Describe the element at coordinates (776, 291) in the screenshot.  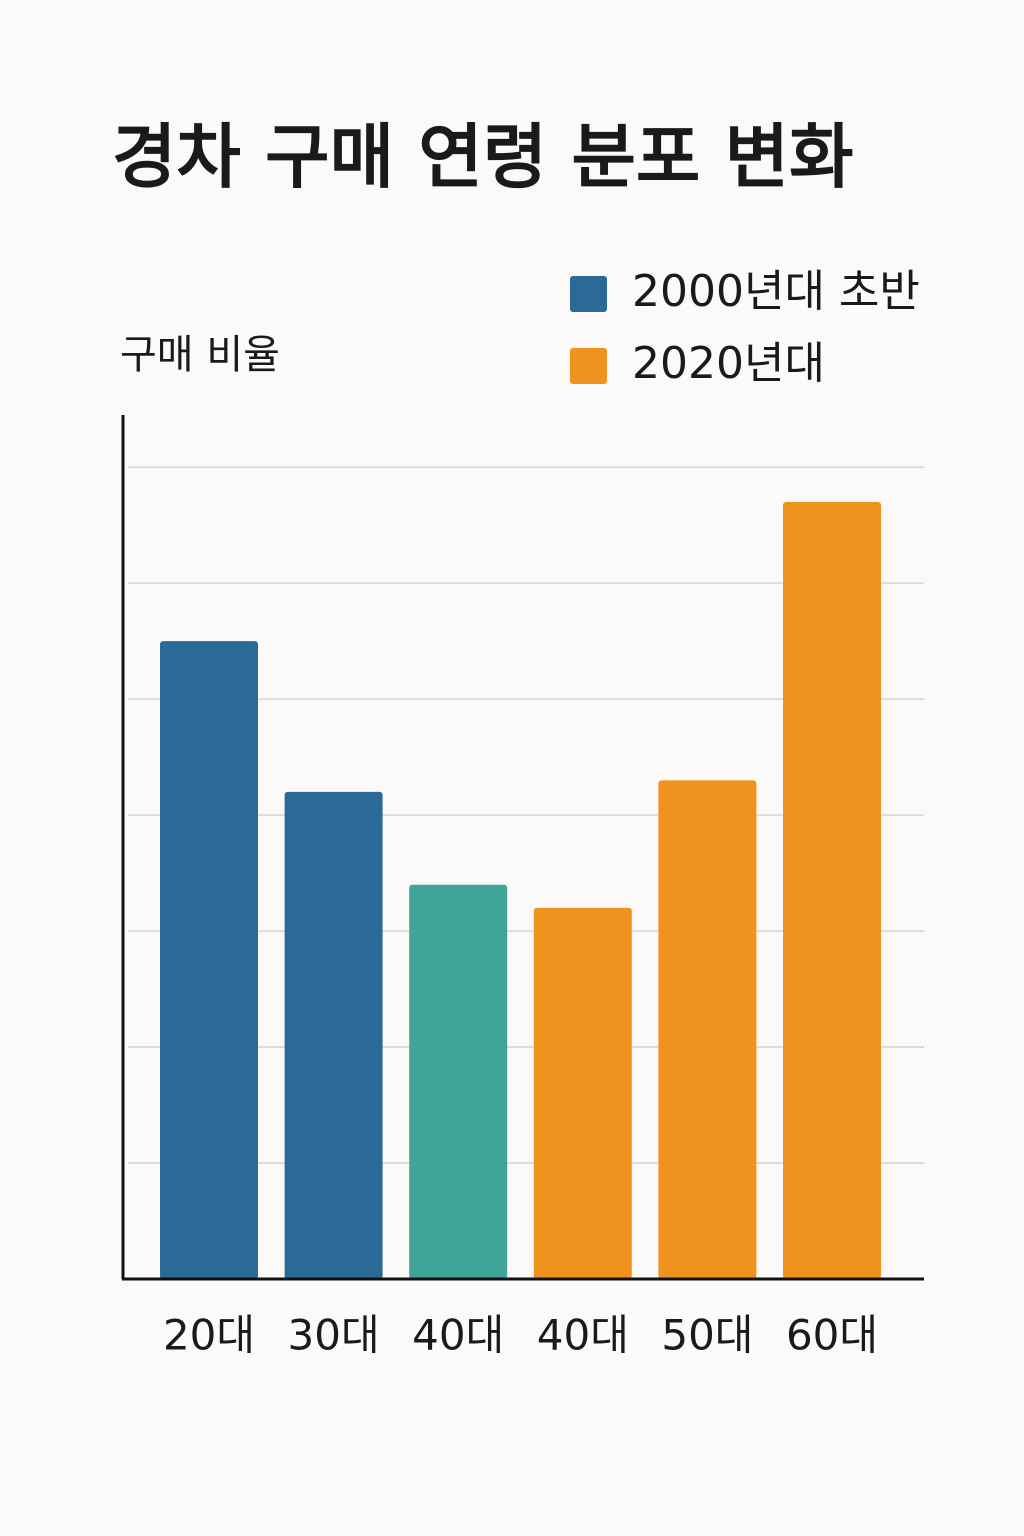
I see `legend-label: 2000년대 초반` at that location.